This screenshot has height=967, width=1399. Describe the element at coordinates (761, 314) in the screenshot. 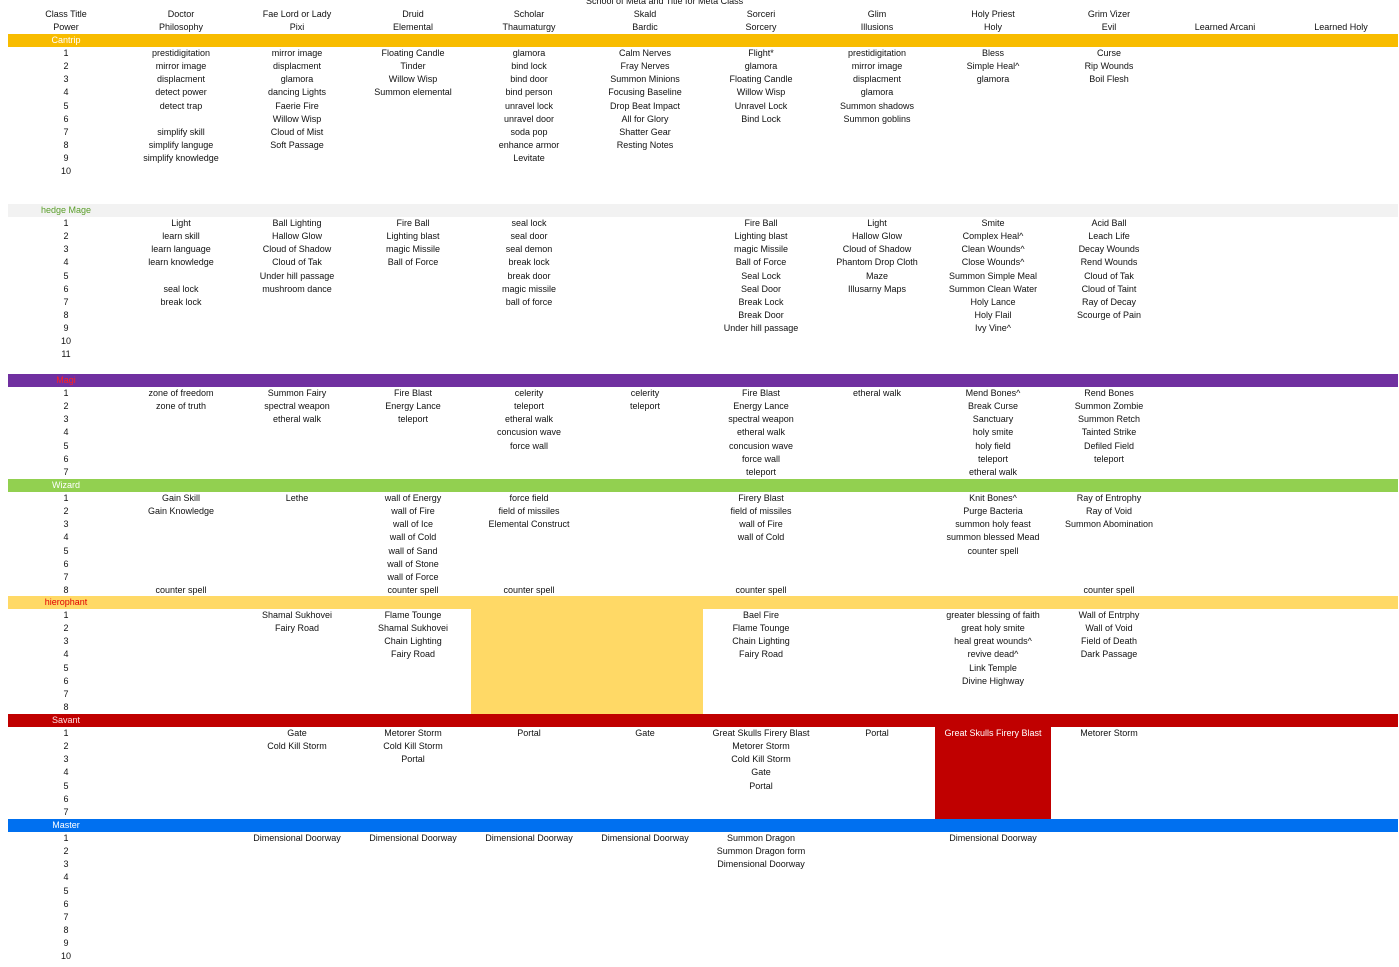

I see `spell-cell: Break Door` at that location.